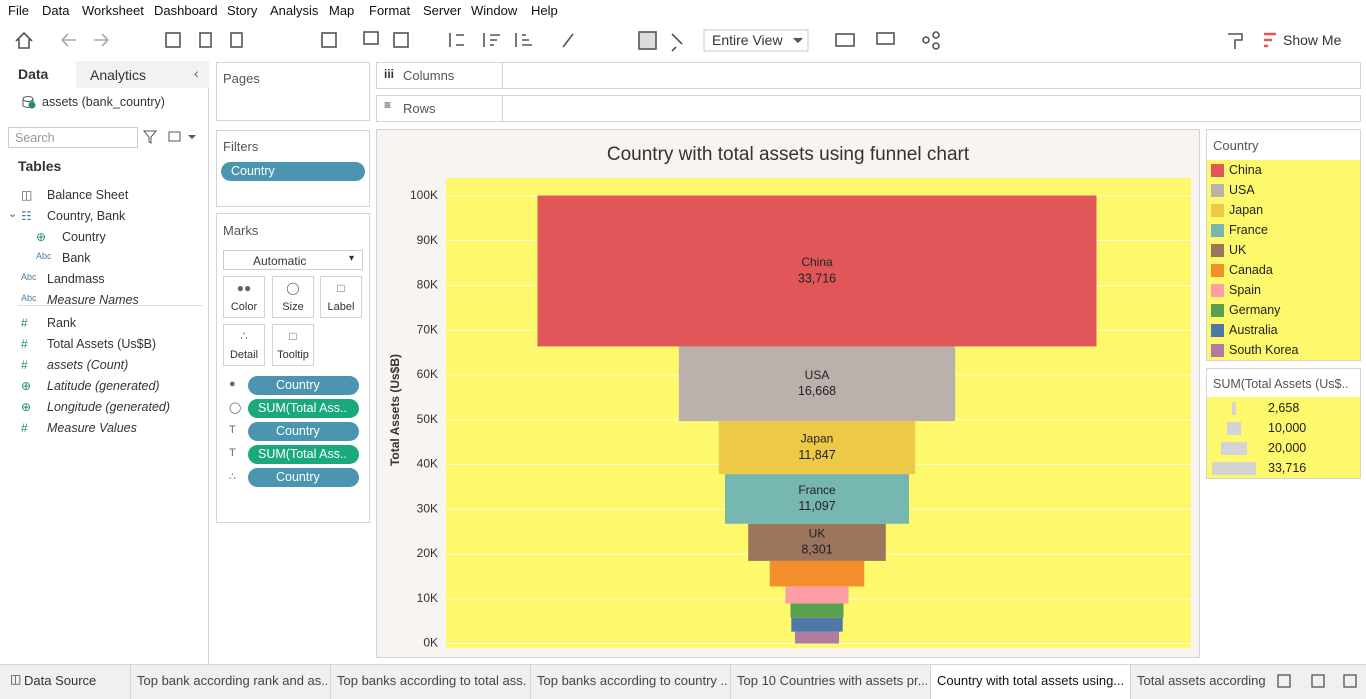 The width and height of the screenshot is (1366, 699). Describe the element at coordinates (544, 10) in the screenshot. I see `menu-item: Help` at that location.